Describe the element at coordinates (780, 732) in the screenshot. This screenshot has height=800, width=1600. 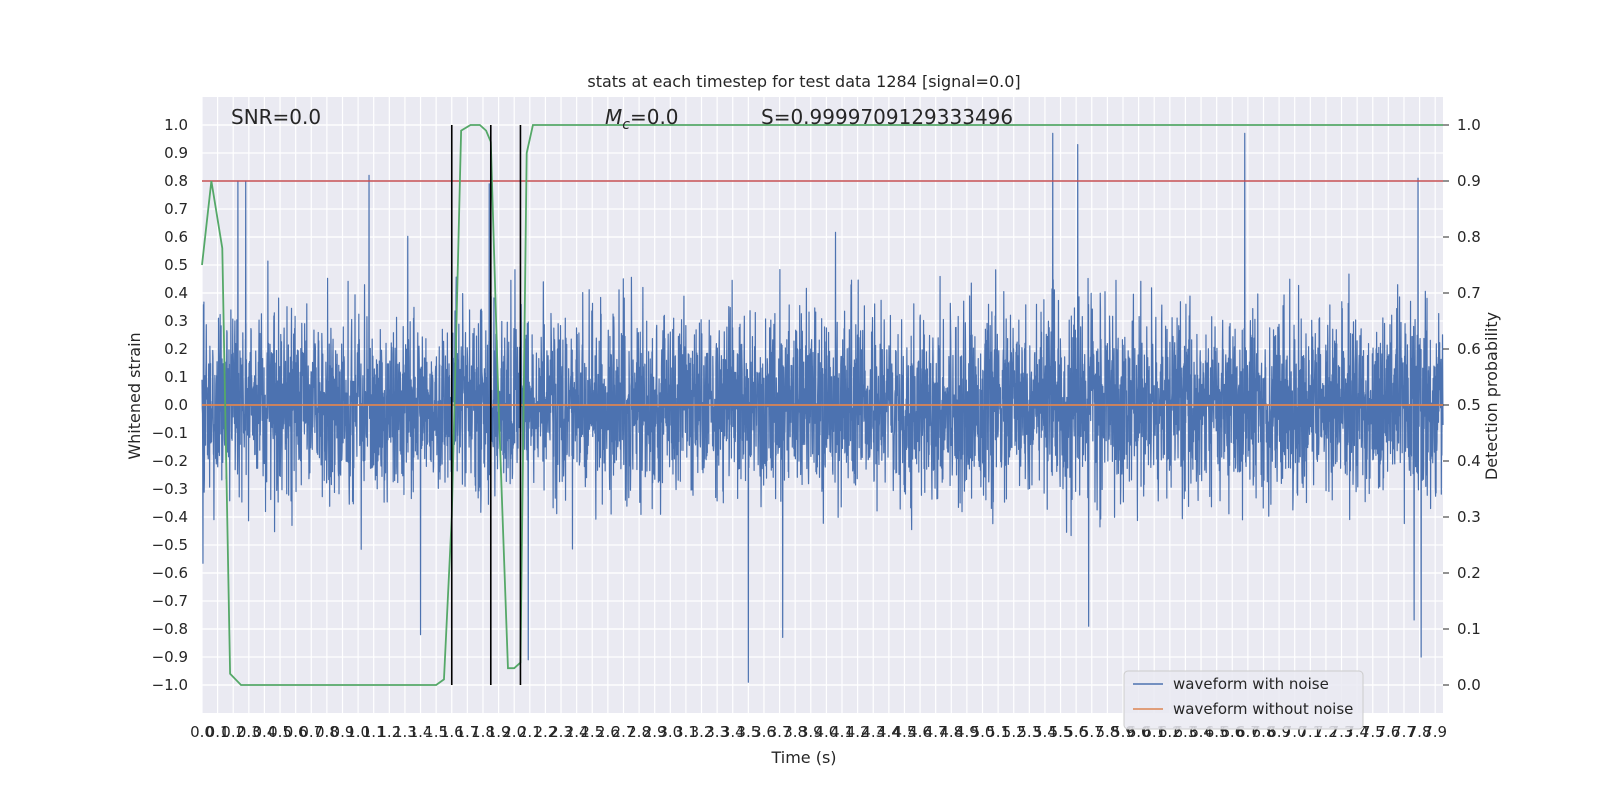
I see `x-tick-label: 3.7` at that location.